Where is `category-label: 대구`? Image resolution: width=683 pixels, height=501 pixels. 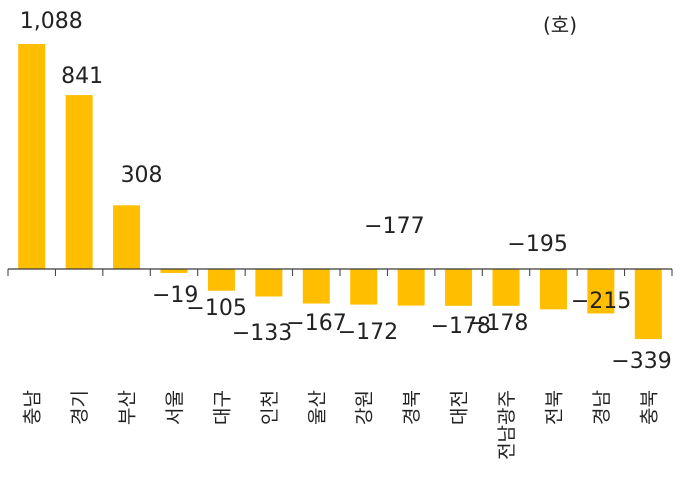 category-label: 대구 is located at coordinates (222, 407).